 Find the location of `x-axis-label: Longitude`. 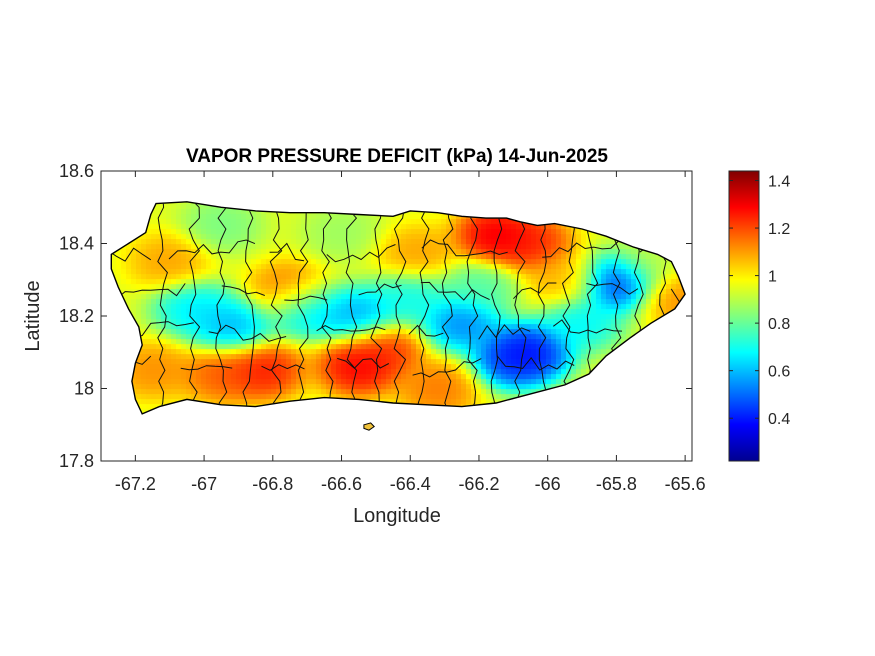

x-axis-label: Longitude is located at coordinates (397, 516).